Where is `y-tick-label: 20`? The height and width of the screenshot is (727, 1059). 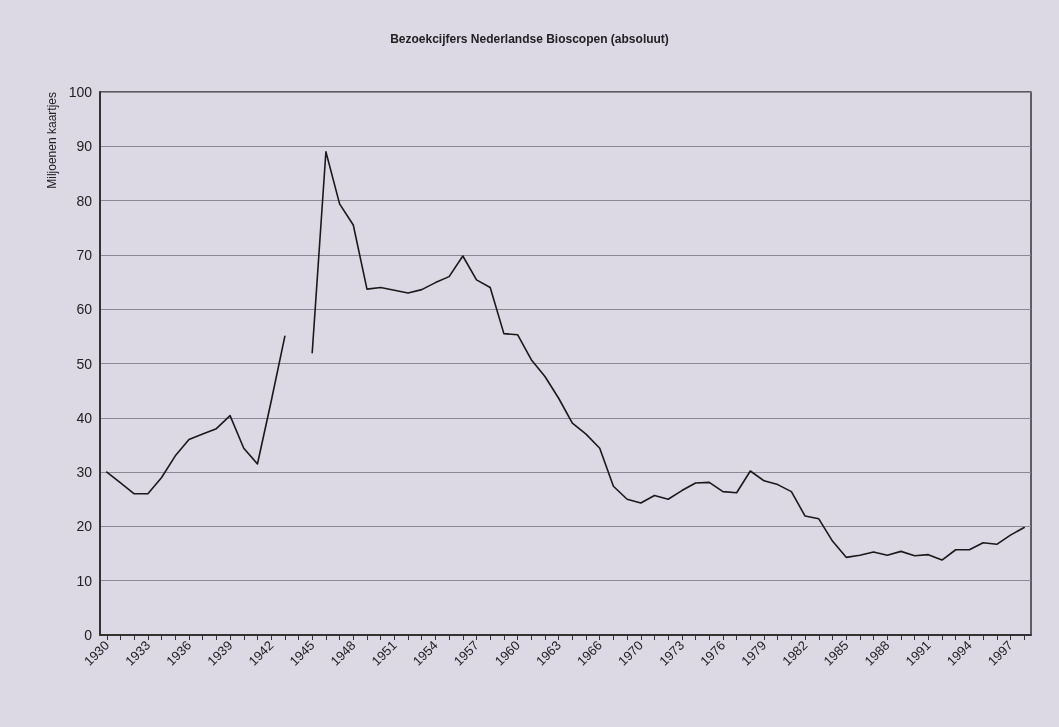 y-tick-label: 20 is located at coordinates (84, 526).